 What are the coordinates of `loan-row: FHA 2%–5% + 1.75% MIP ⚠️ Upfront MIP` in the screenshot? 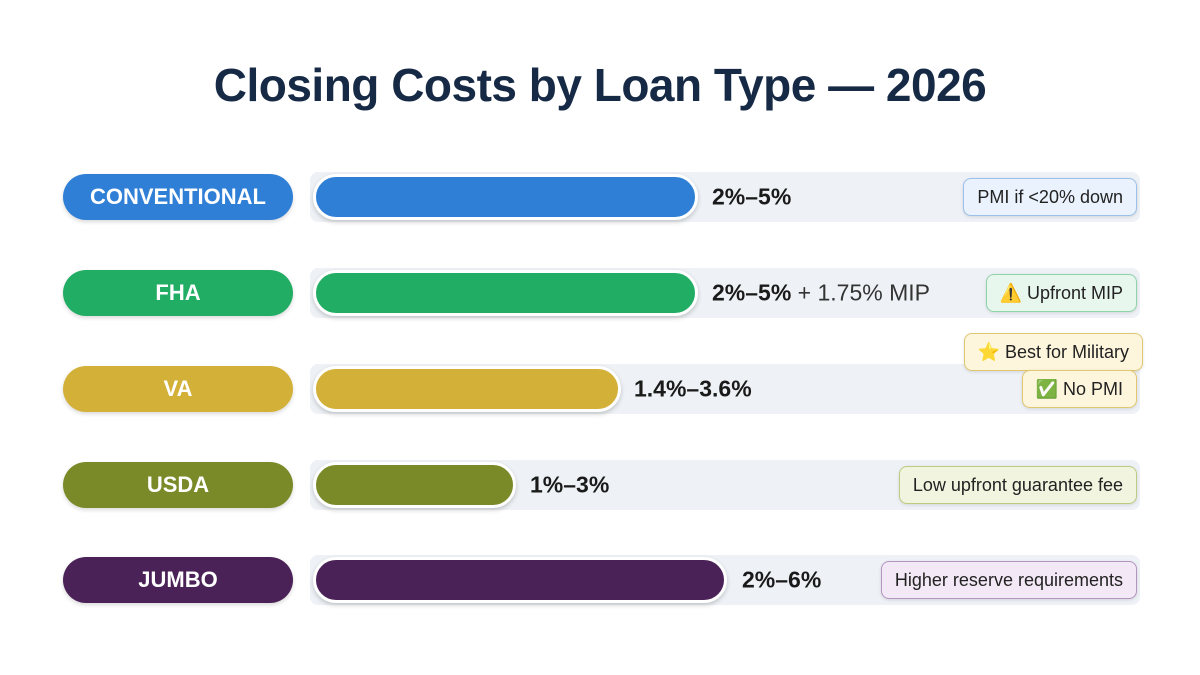 It's located at (600, 293).